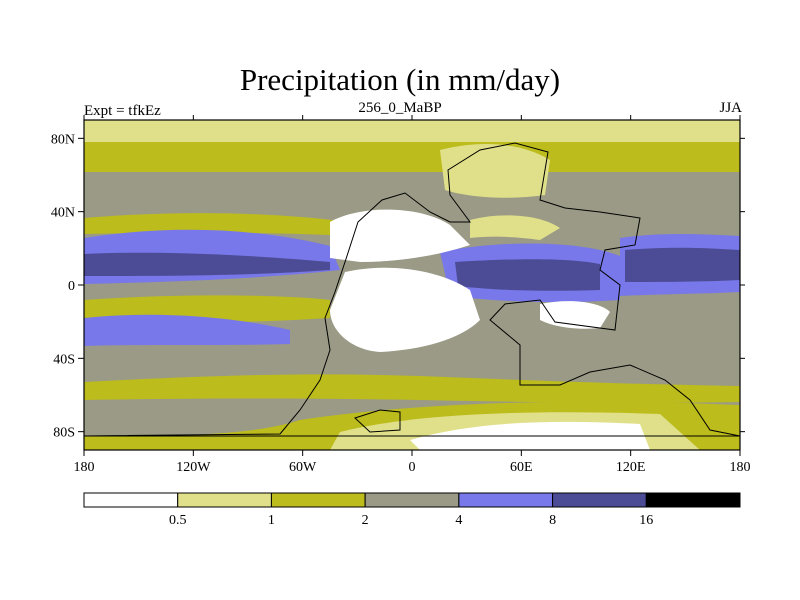  I want to click on plot-title: Precipitation (in mm/day), so click(400, 79).